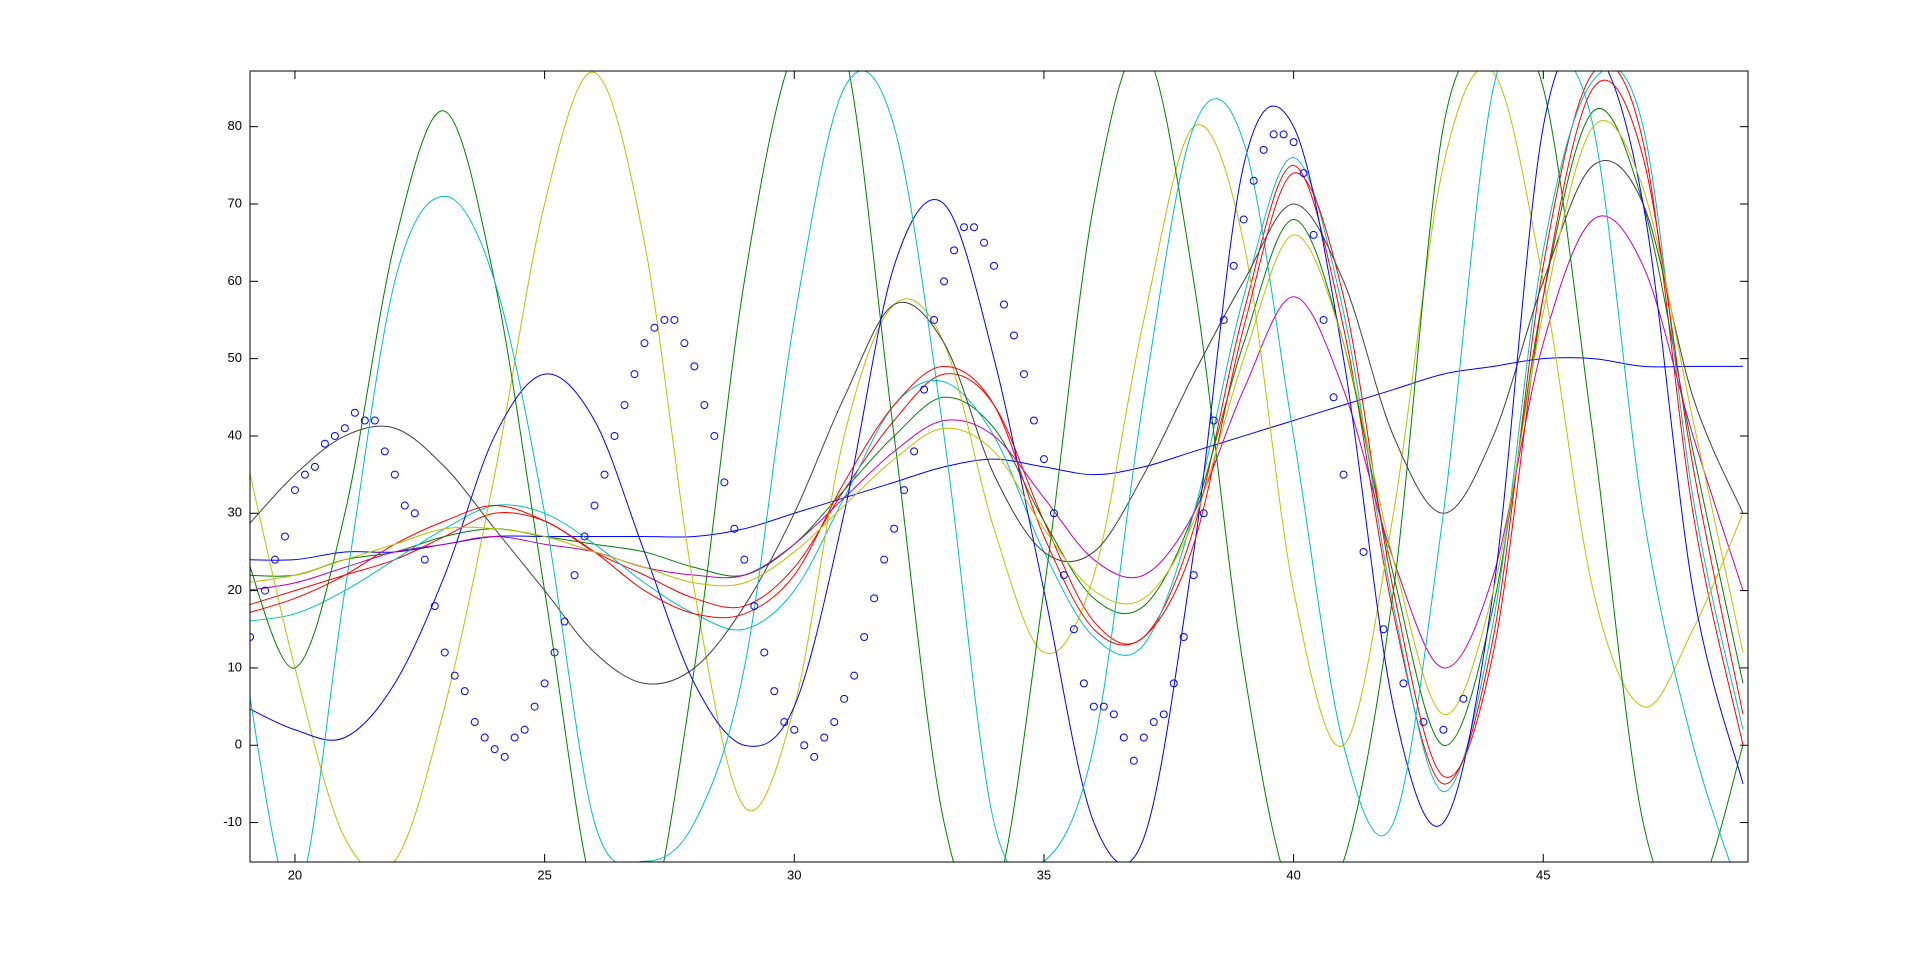 The width and height of the screenshot is (1920, 964). What do you see at coordinates (235, 512) in the screenshot?
I see `y-tick-label: 30` at bounding box center [235, 512].